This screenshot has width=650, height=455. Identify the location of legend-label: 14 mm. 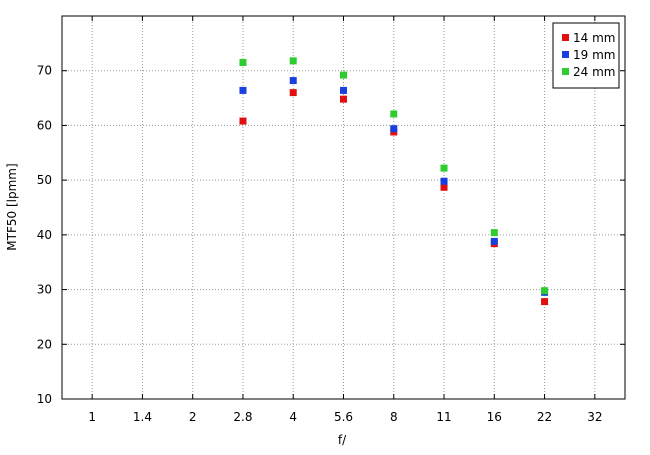
(594, 38).